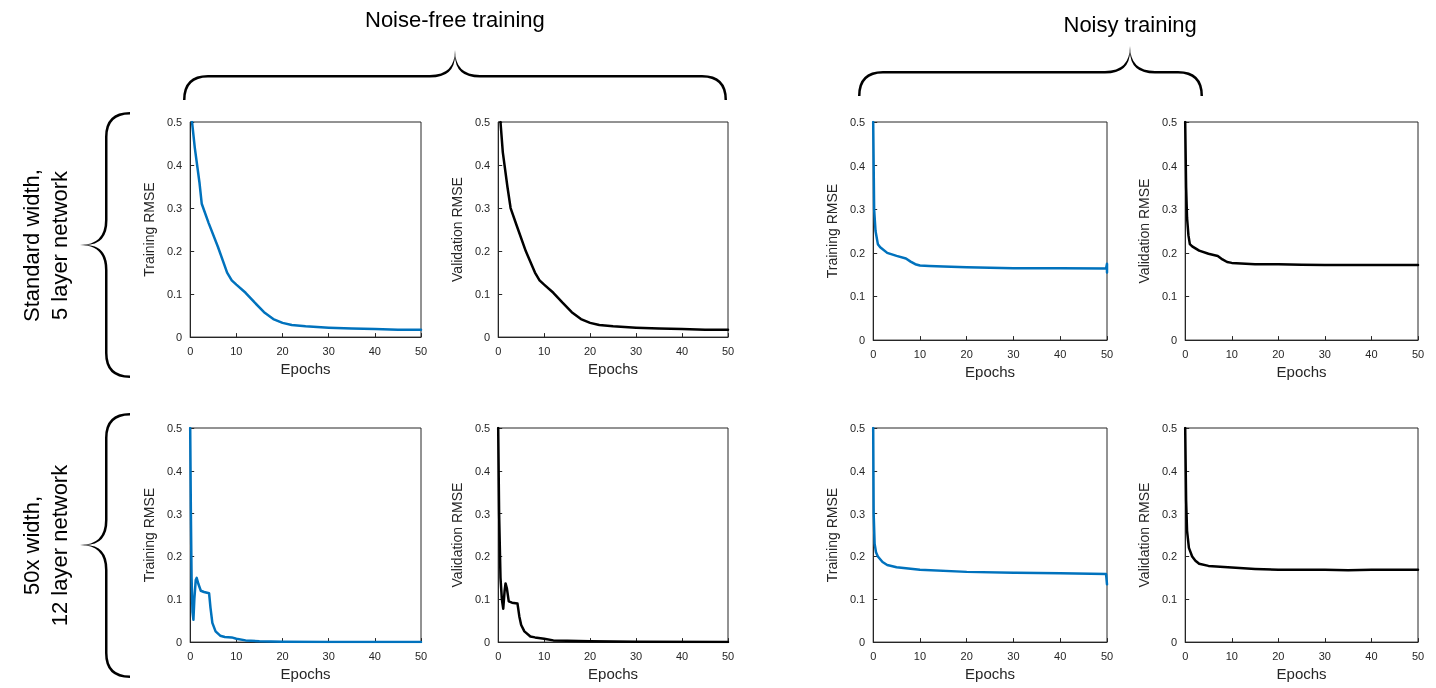  I want to click on text: Standard width, 5 layer network, so click(45, 245).